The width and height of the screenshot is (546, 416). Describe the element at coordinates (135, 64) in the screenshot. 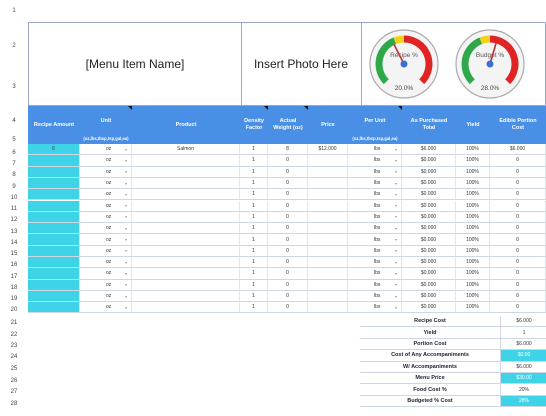

I see `menu-item-name-cell: [Menu Item Name]` at that location.